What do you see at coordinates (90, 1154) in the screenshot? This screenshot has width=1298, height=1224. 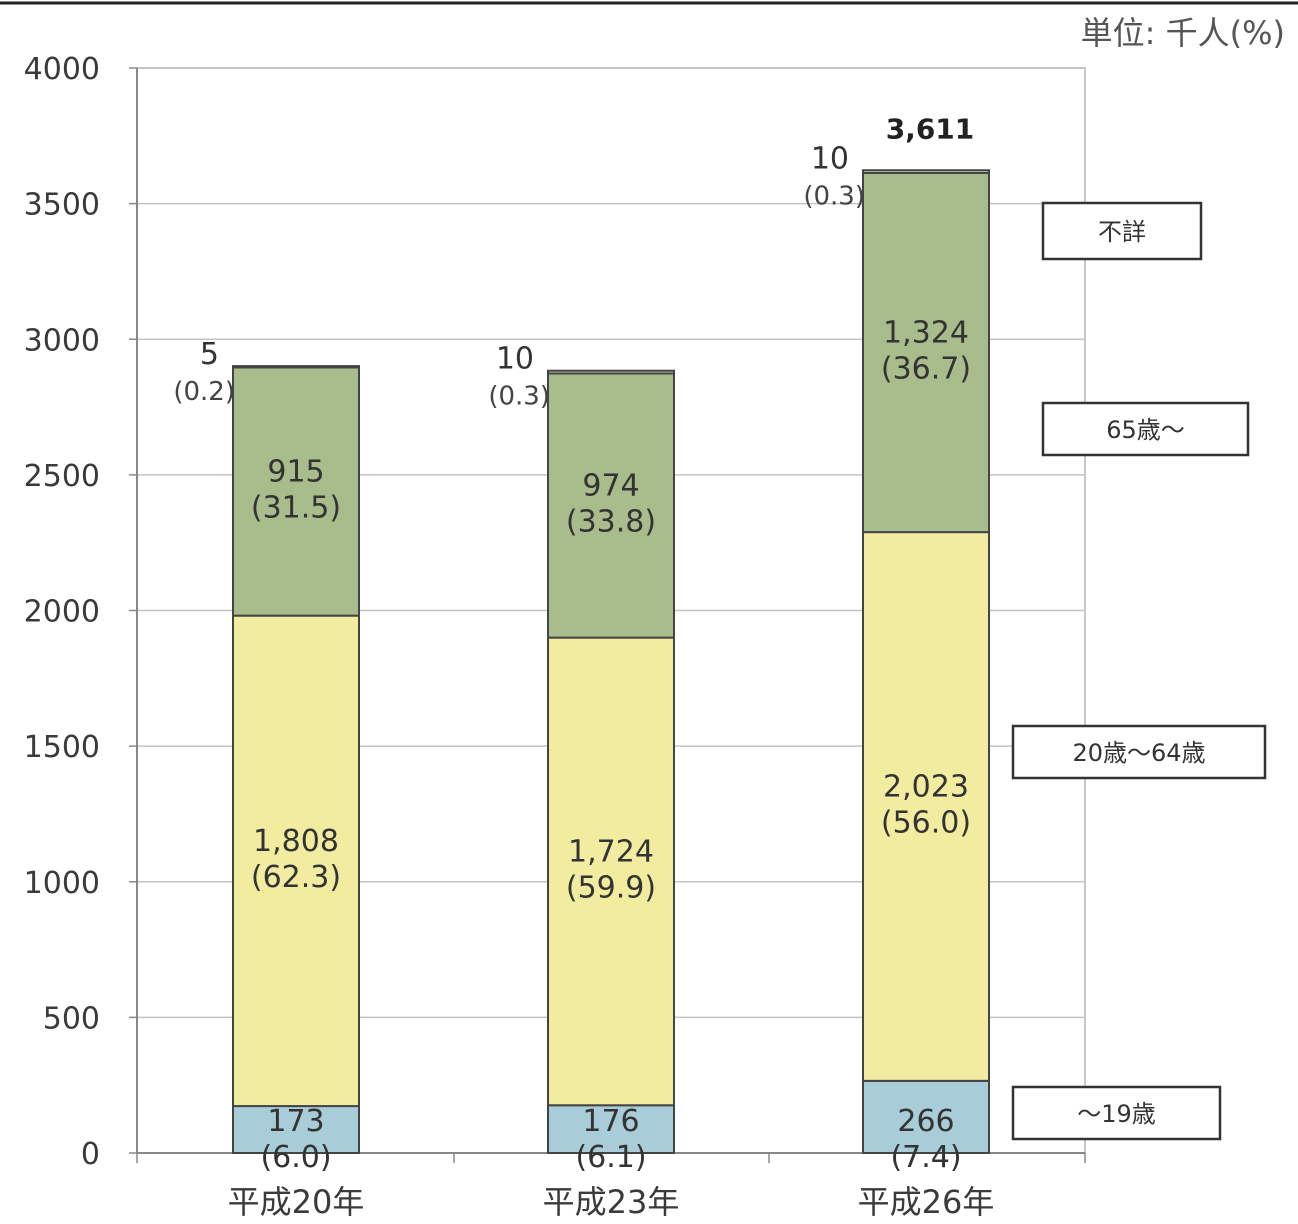 I see `y-tick-label: 0` at bounding box center [90, 1154].